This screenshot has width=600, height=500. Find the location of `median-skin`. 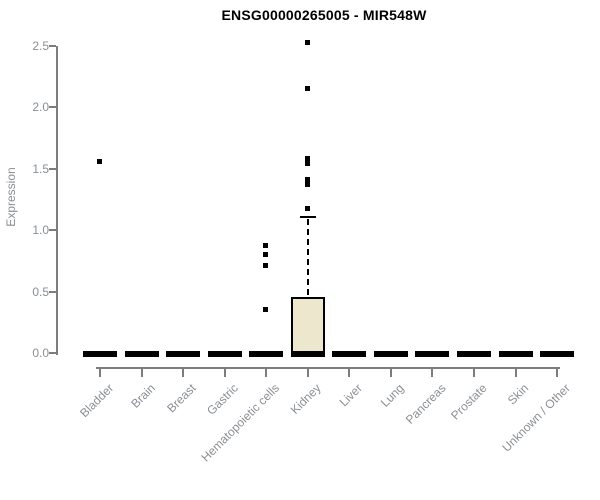

median-skin is located at coordinates (515, 354).